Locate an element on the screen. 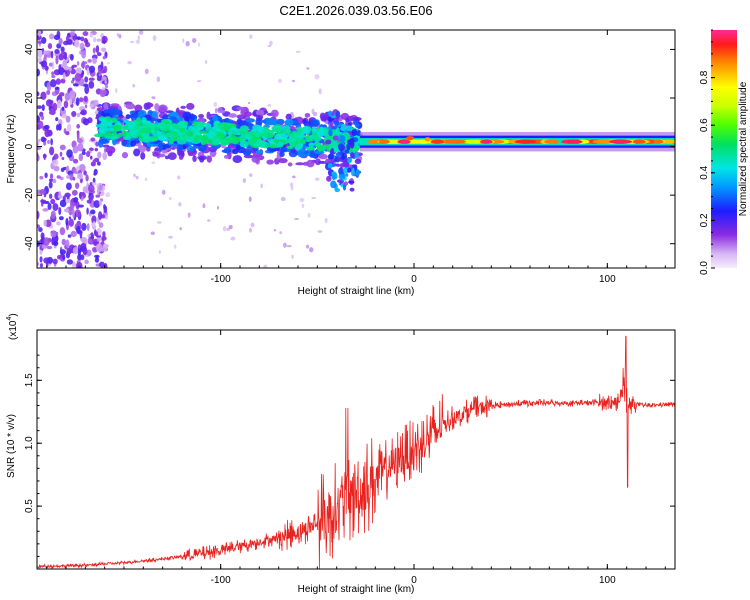  snr-x-tick-label: 100 is located at coordinates (607, 580).